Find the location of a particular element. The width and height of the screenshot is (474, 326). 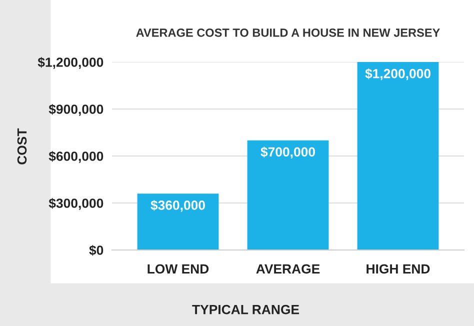

y-tick-label: $600,000 is located at coordinates (76, 156).